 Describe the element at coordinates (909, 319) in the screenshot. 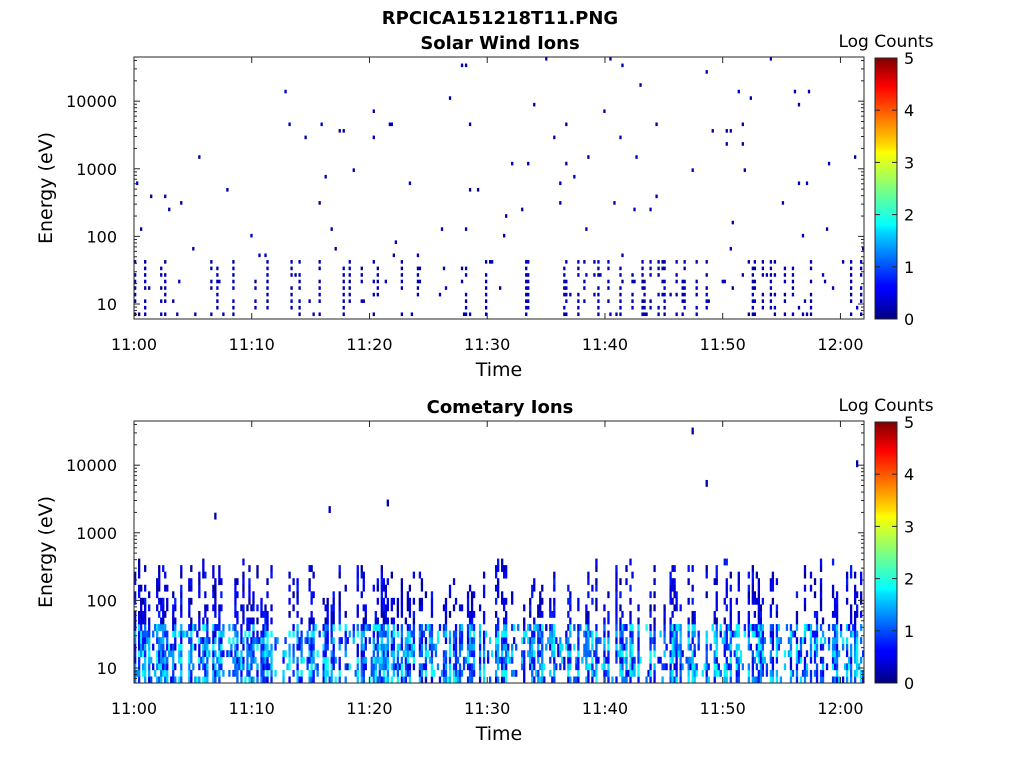

I see `colorbar-tick-label: 0` at that location.